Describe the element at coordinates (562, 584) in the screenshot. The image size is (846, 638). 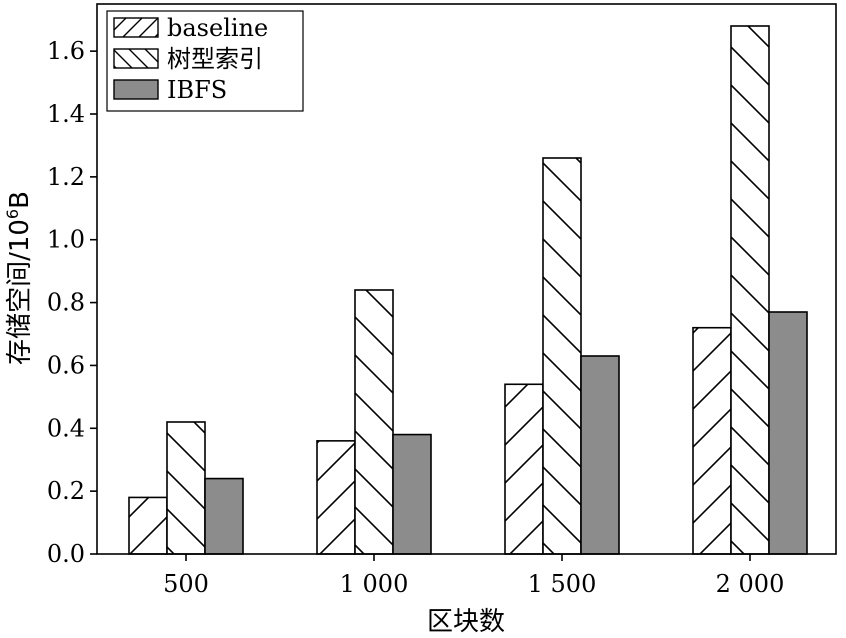
I see `x-tick-label: 1 500` at that location.